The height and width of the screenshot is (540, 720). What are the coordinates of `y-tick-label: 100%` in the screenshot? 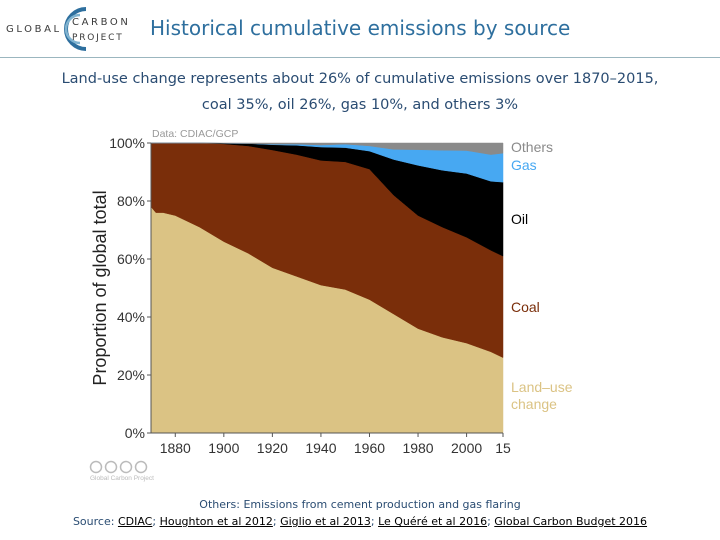 It's located at (127, 143).